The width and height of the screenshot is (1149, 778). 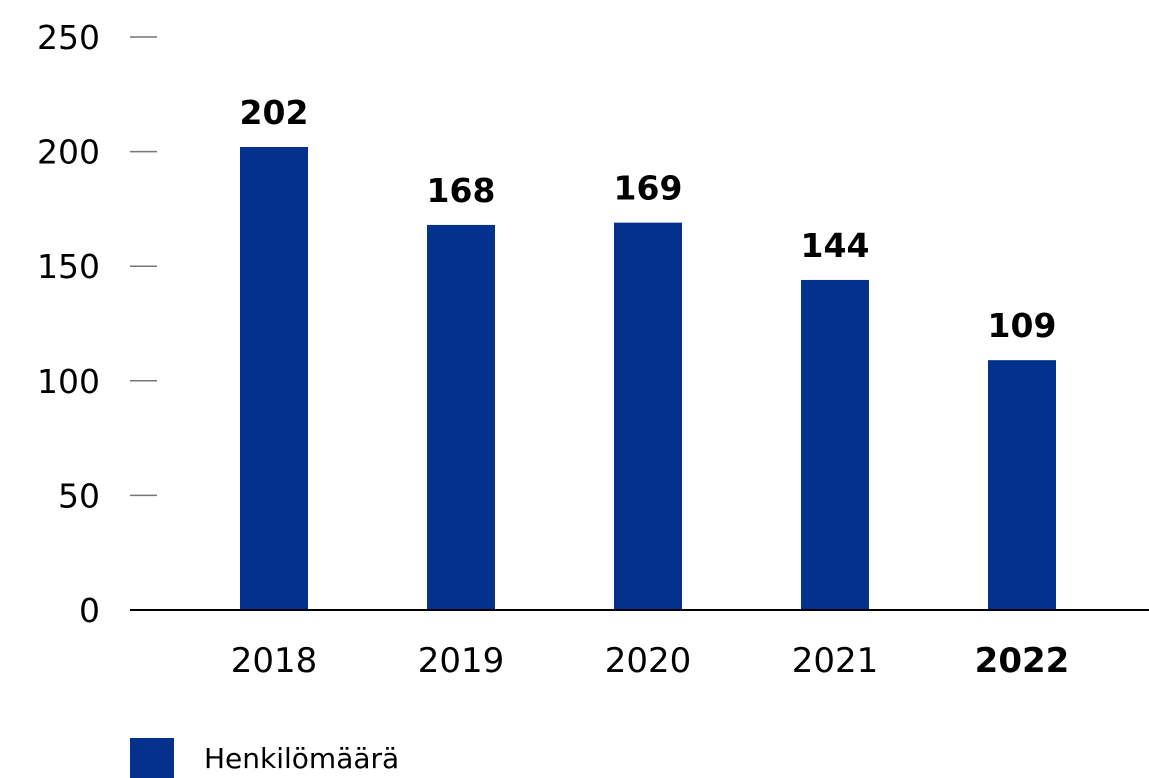 What do you see at coordinates (461, 417) in the screenshot?
I see `bar-2019` at bounding box center [461, 417].